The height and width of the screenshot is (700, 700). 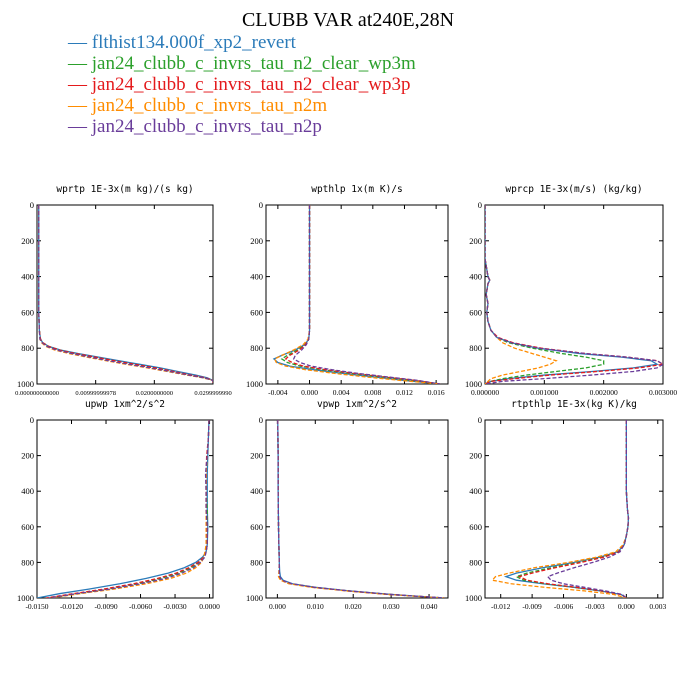 I want to click on legend-entry: — jan24_clubb_c_invrs_tau_n2_clear_wp3p, so click(x=238, y=84).